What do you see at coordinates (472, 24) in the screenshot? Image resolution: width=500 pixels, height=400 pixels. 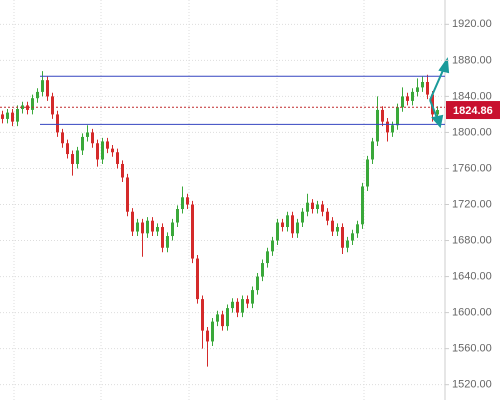 I see `y-tick-label: 1920.00` at bounding box center [472, 24].